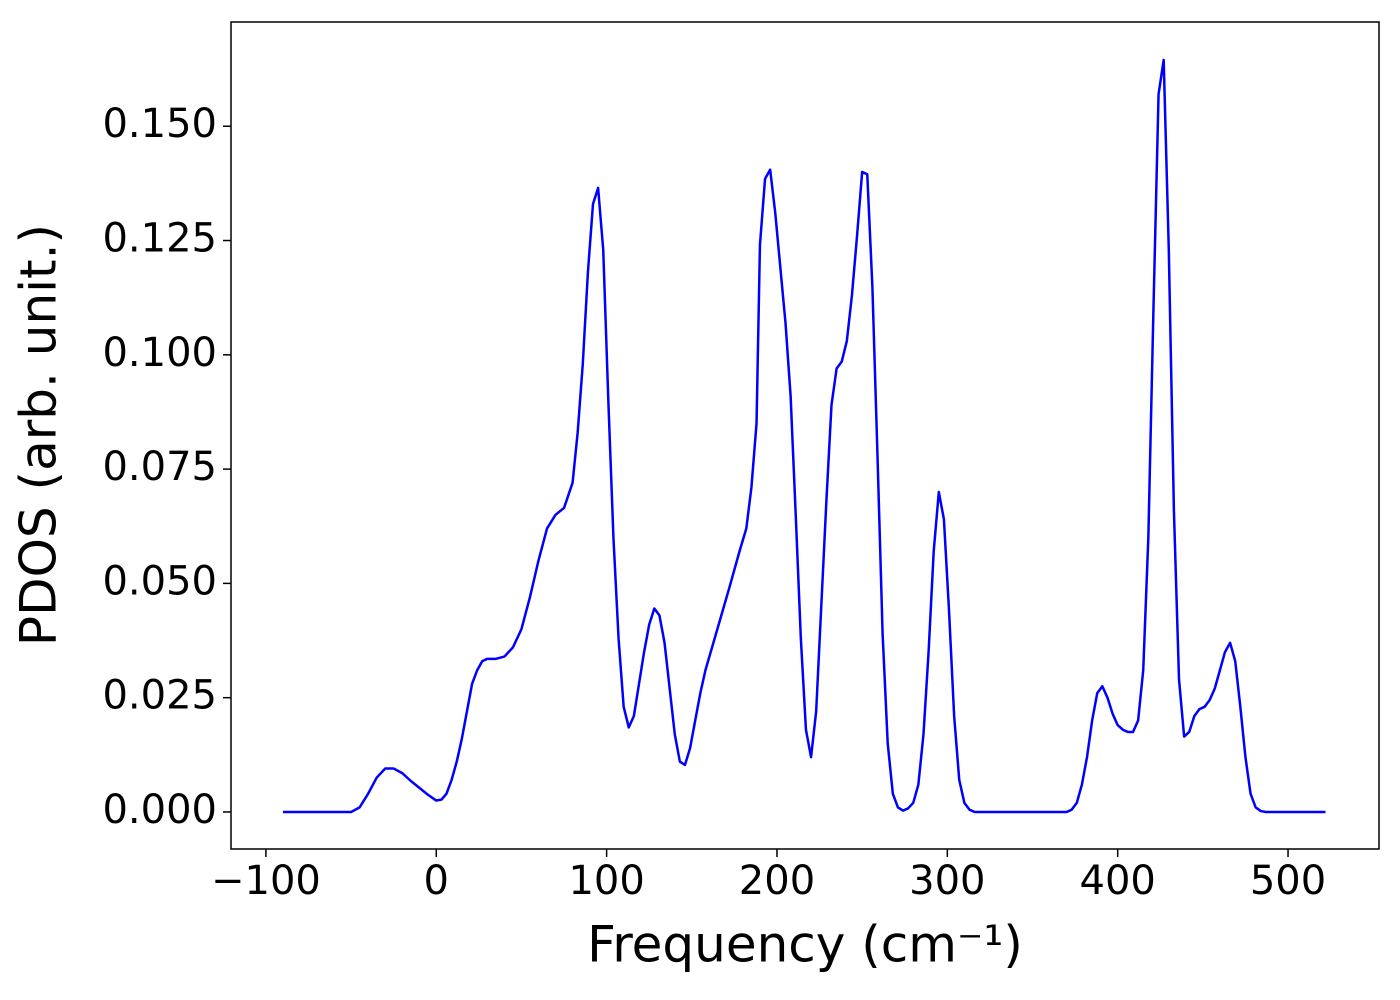  Describe the element at coordinates (159, 696) in the screenshot. I see `y-tick-label: 0.025` at that location.